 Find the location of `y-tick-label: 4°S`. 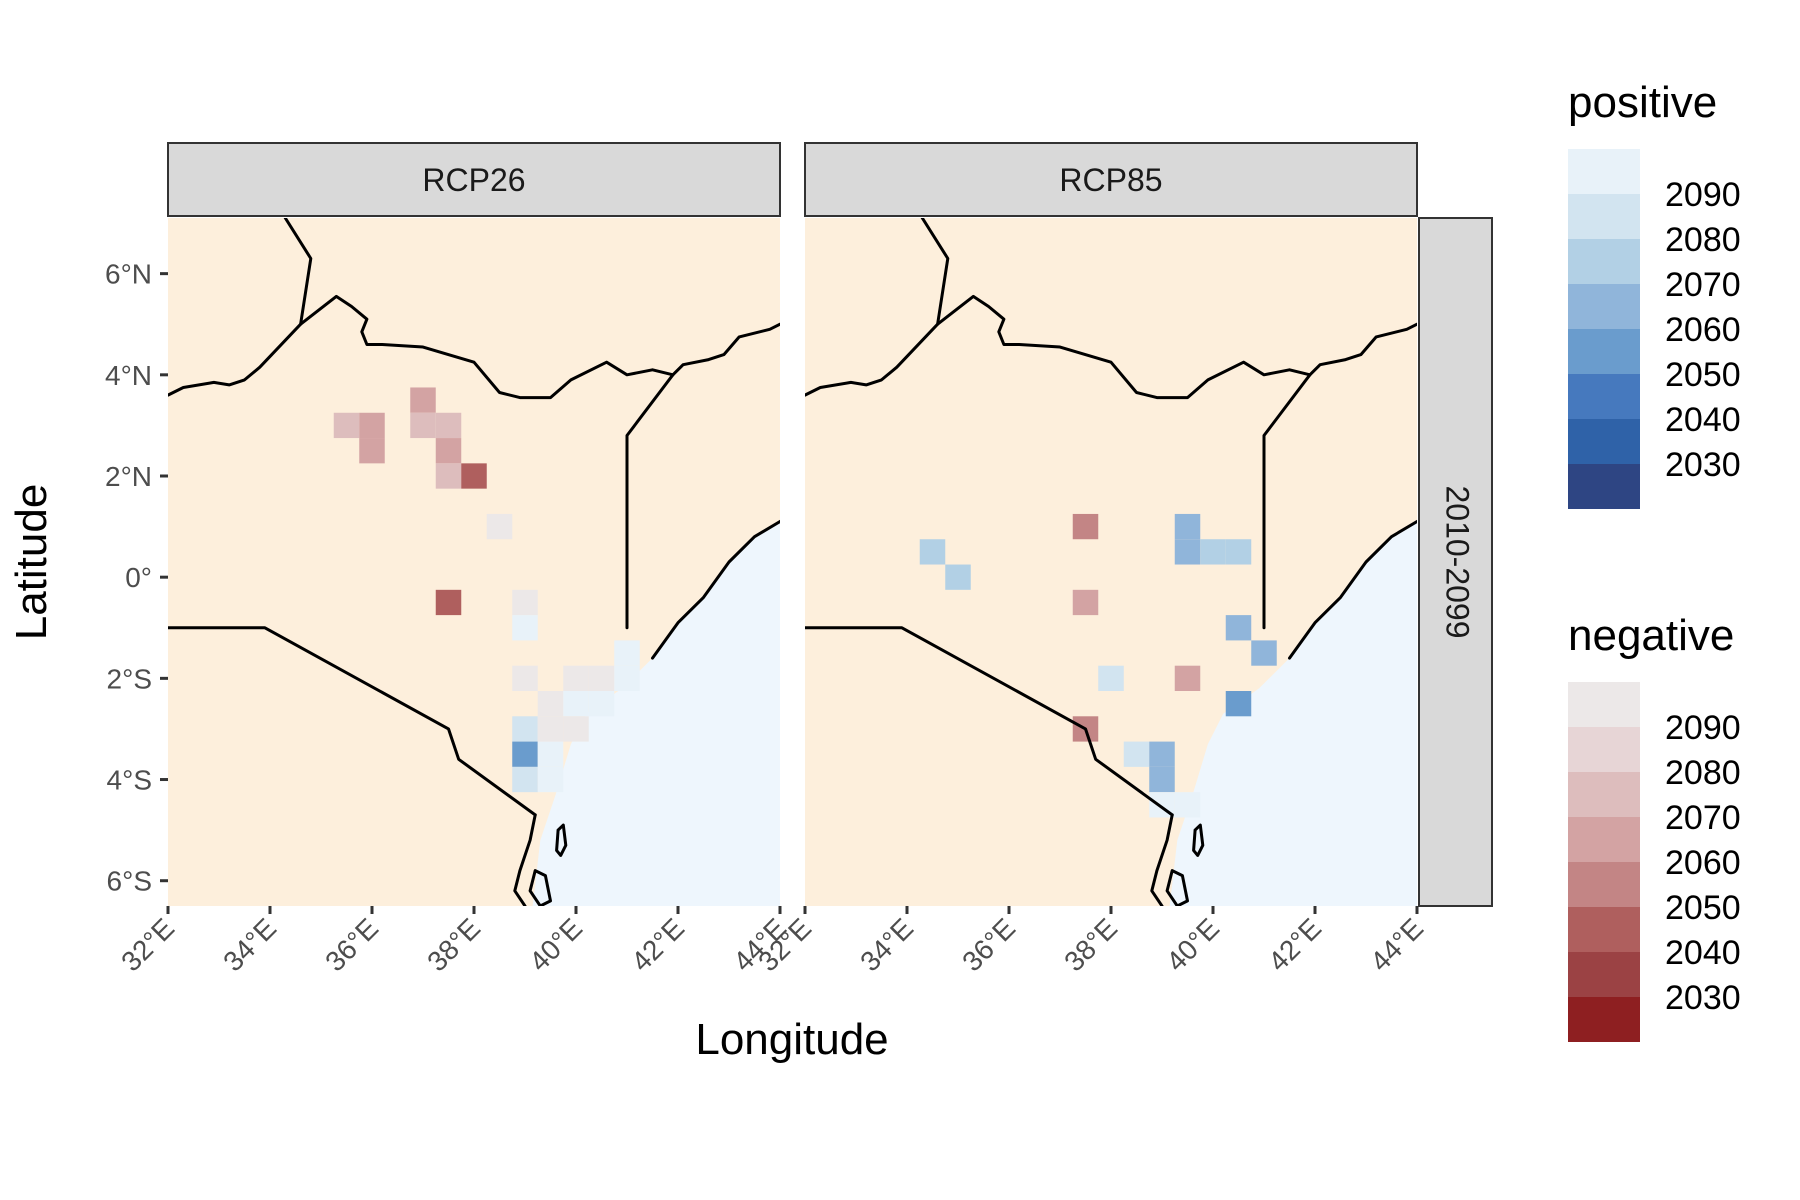

y-tick-label: 4°S is located at coordinates (129, 780).